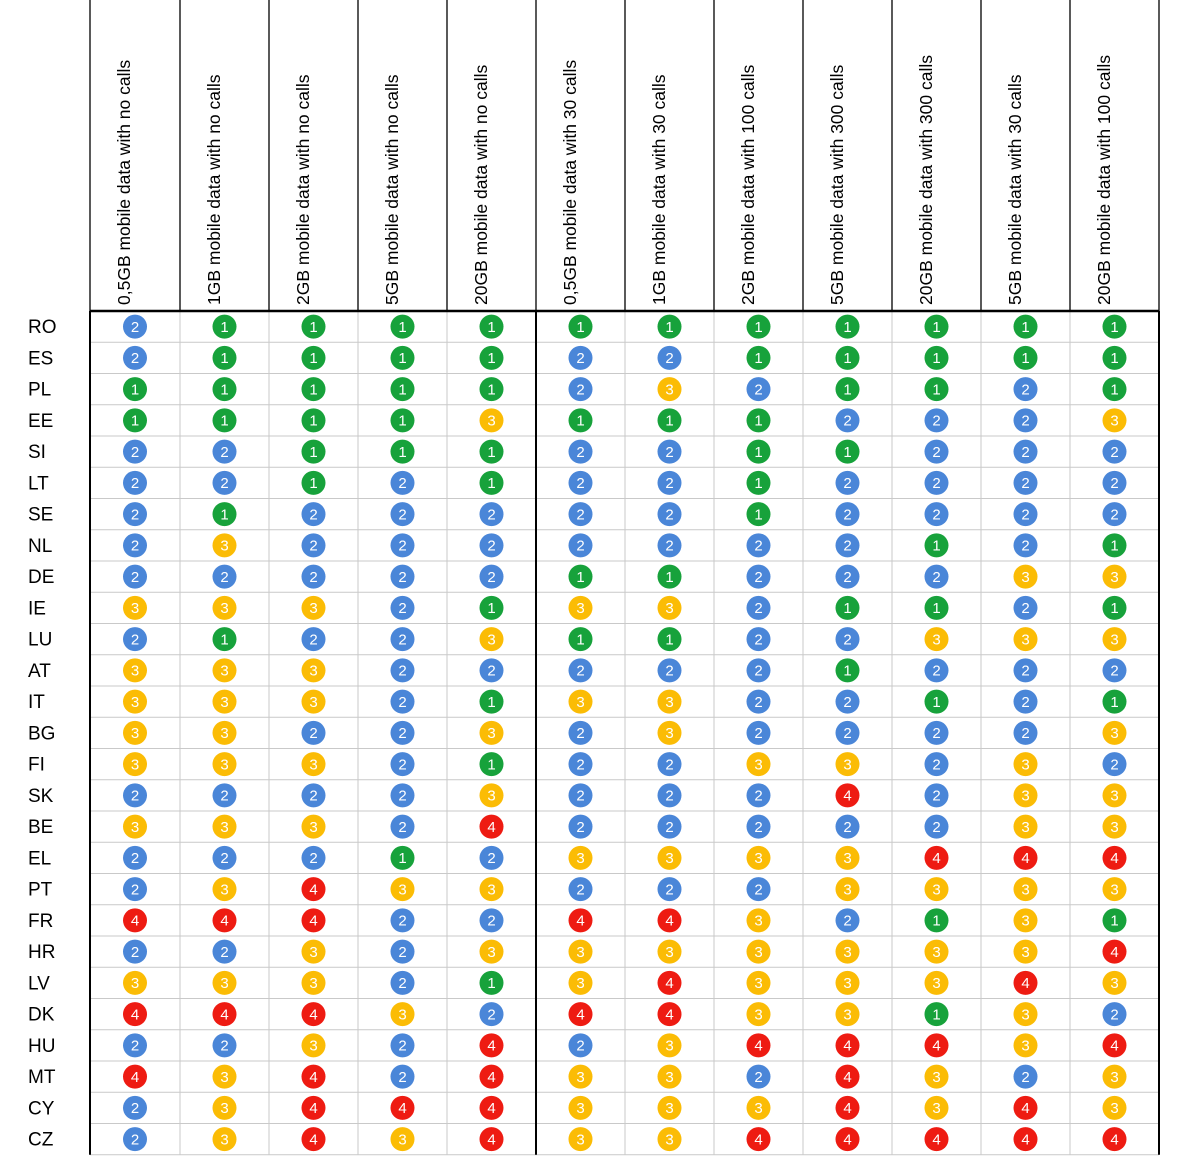 Image resolution: width=1190 pixels, height=1168 pixels. I want to click on column-header: 5GB mobile data with 30 calls, so click(1015, 189).